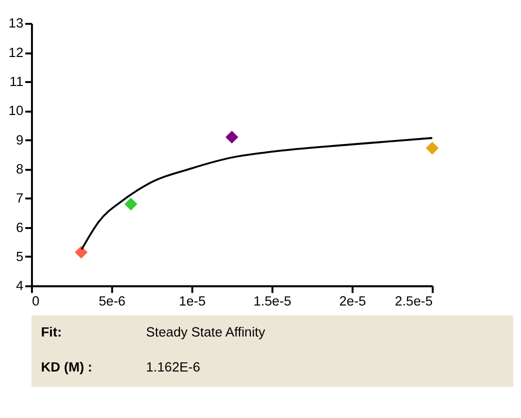 The height and width of the screenshot is (418, 521). What do you see at coordinates (20, 198) in the screenshot?
I see `y-tick-label: 7` at bounding box center [20, 198].